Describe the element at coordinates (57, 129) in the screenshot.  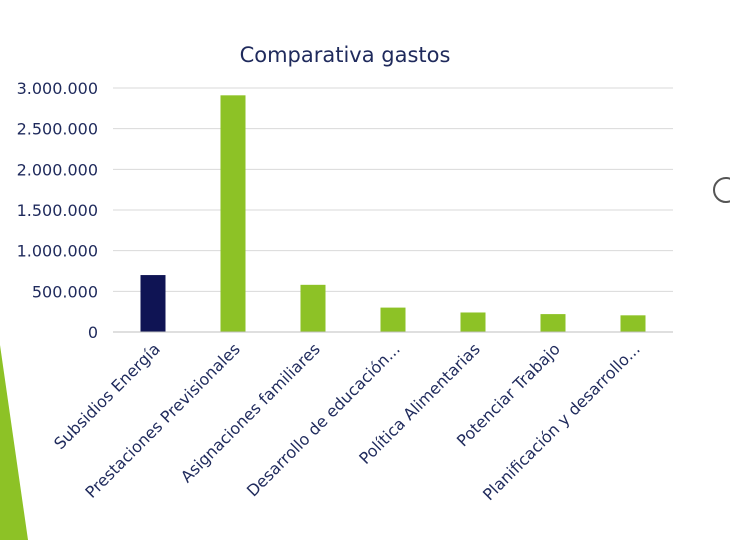
I see `y-tick-label: 2.500.000` at that location.